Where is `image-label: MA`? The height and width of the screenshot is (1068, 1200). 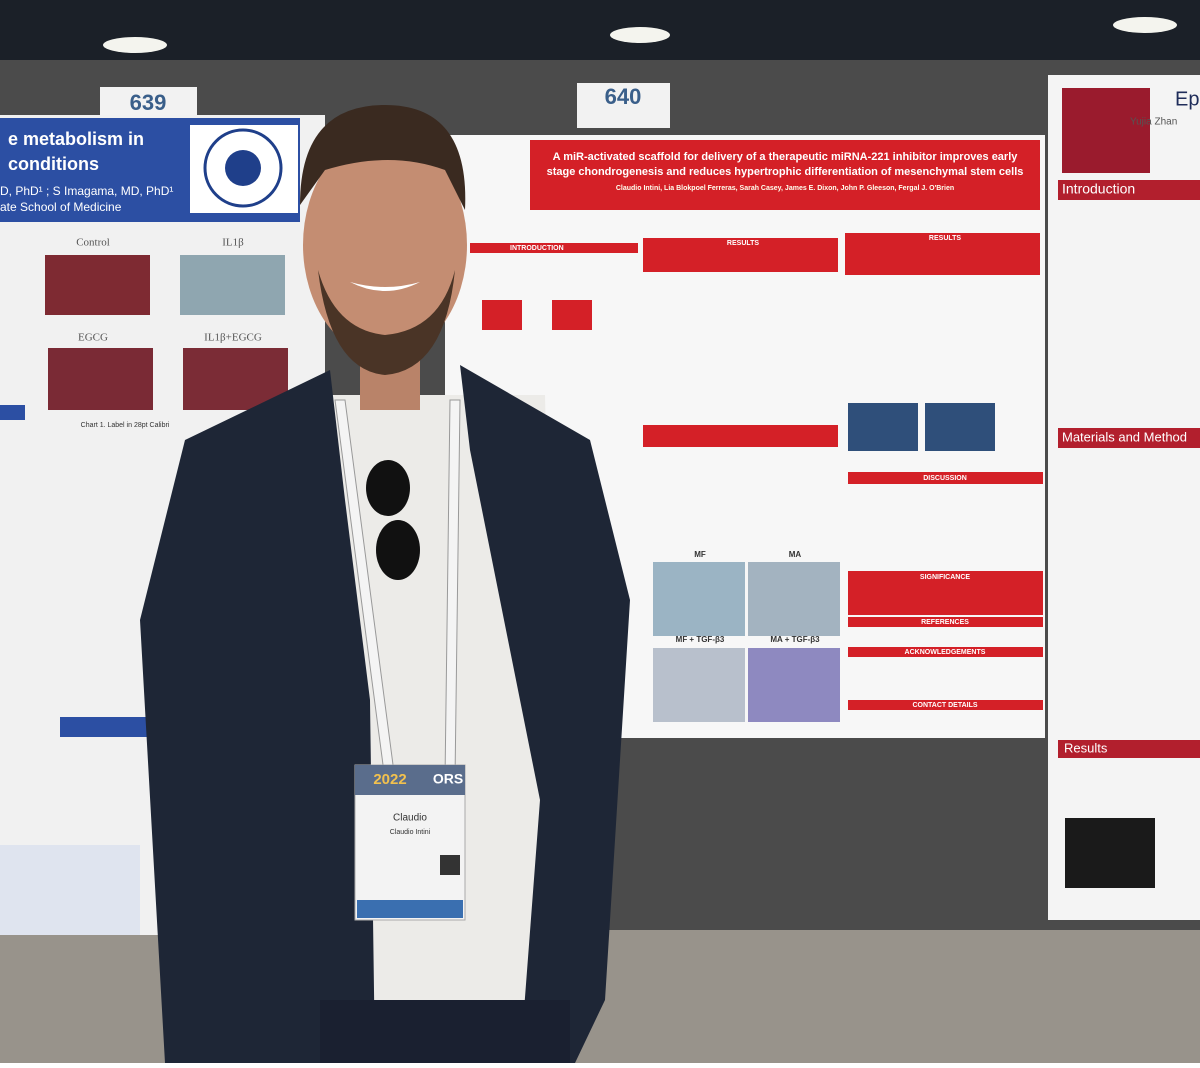 image-label: MA is located at coordinates (795, 554).